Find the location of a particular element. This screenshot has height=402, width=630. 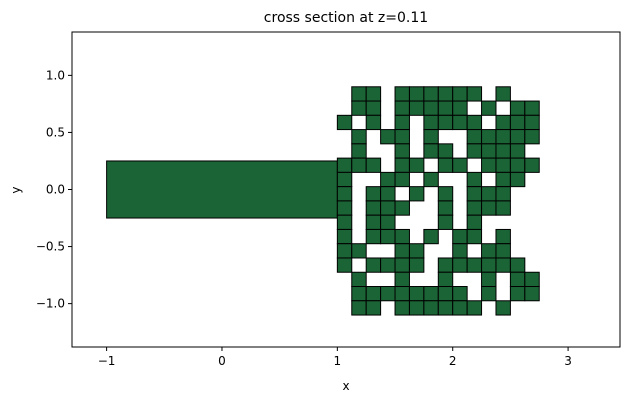

x-tick-label: 3 is located at coordinates (568, 361).